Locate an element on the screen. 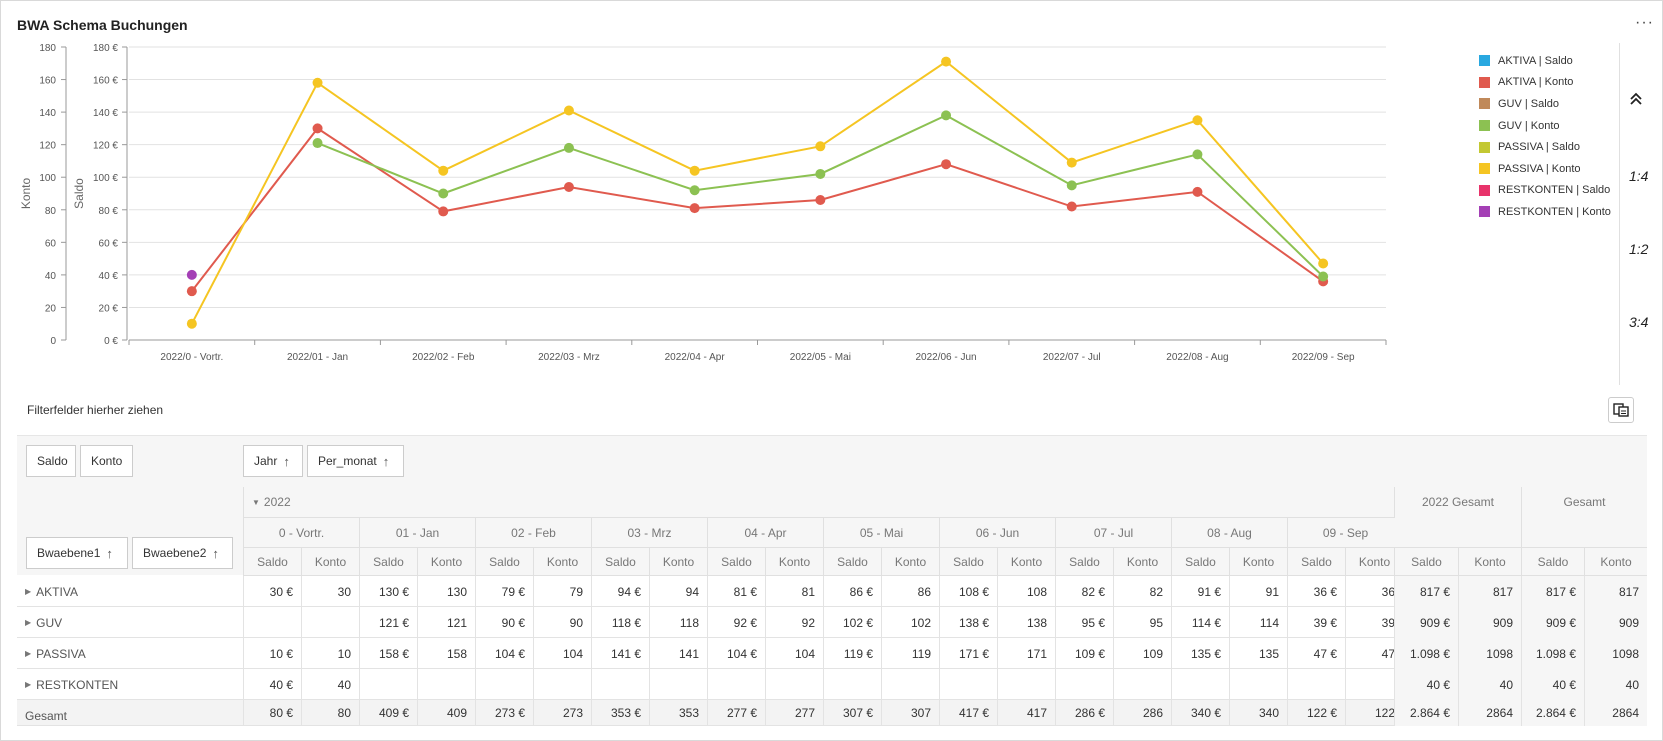  row-label: PASSIVA is located at coordinates (61, 653).